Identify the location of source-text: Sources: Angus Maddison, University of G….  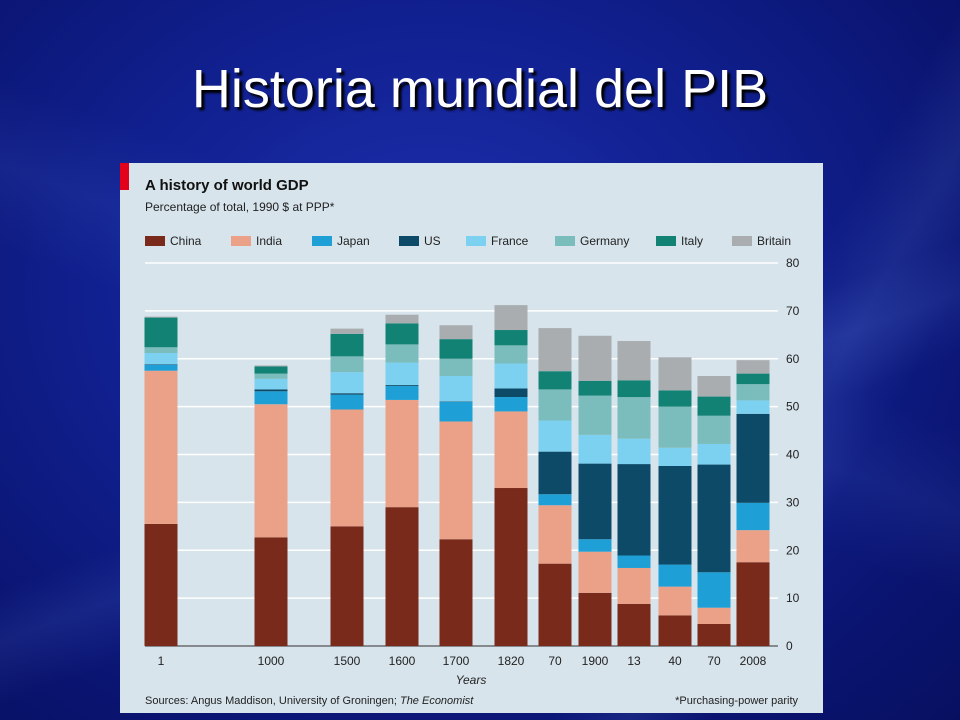
(272, 701).